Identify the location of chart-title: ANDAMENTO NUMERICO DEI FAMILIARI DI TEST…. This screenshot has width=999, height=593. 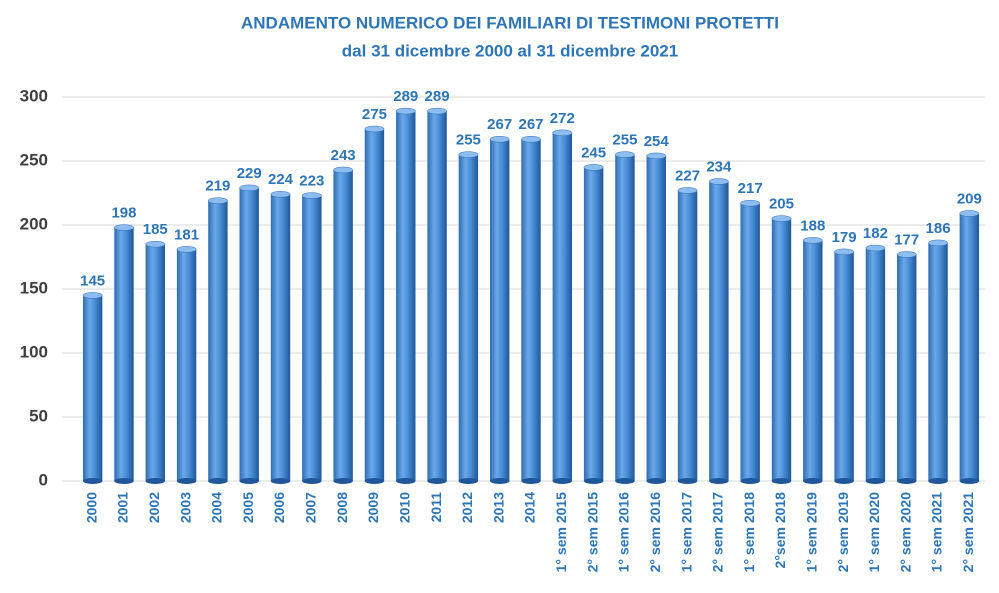
(510, 22).